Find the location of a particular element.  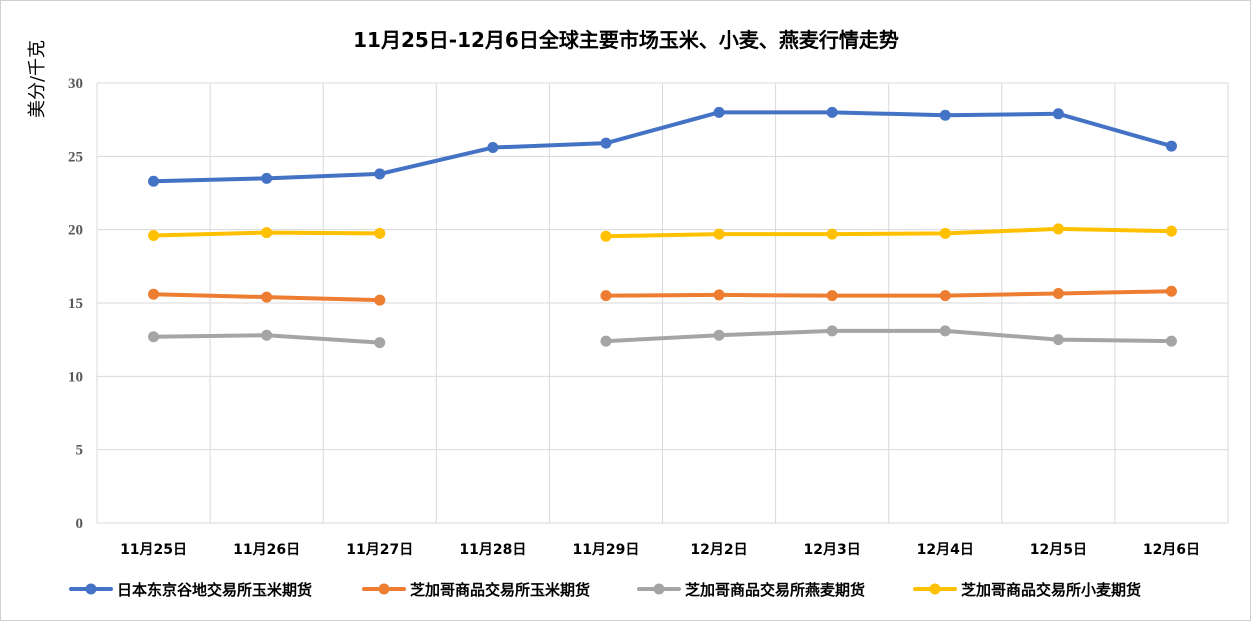

legend-label: 芝加哥商品交易所燕麦期货 is located at coordinates (775, 590).